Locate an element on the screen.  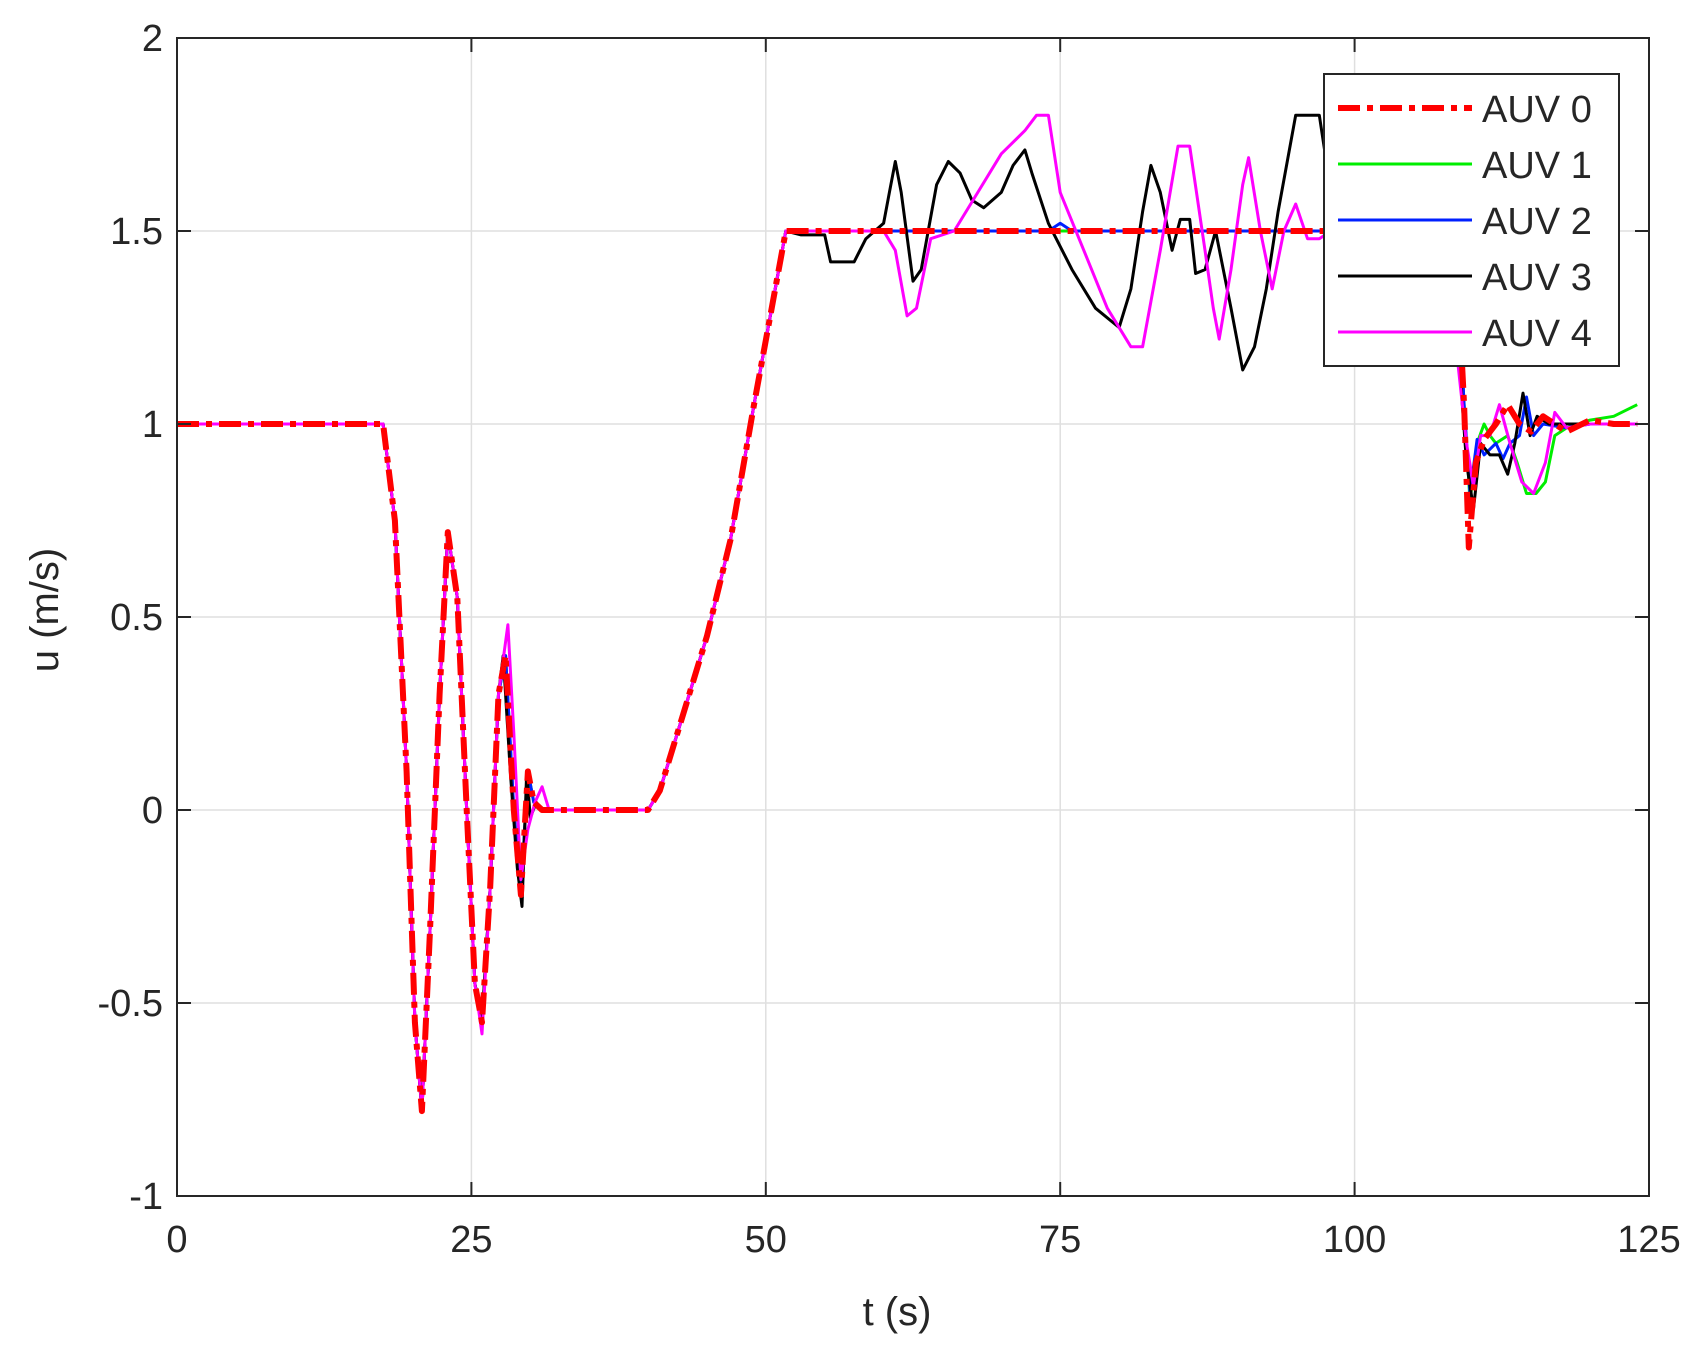
legend-label-auv-0: AUV 0 is located at coordinates (1537, 110).